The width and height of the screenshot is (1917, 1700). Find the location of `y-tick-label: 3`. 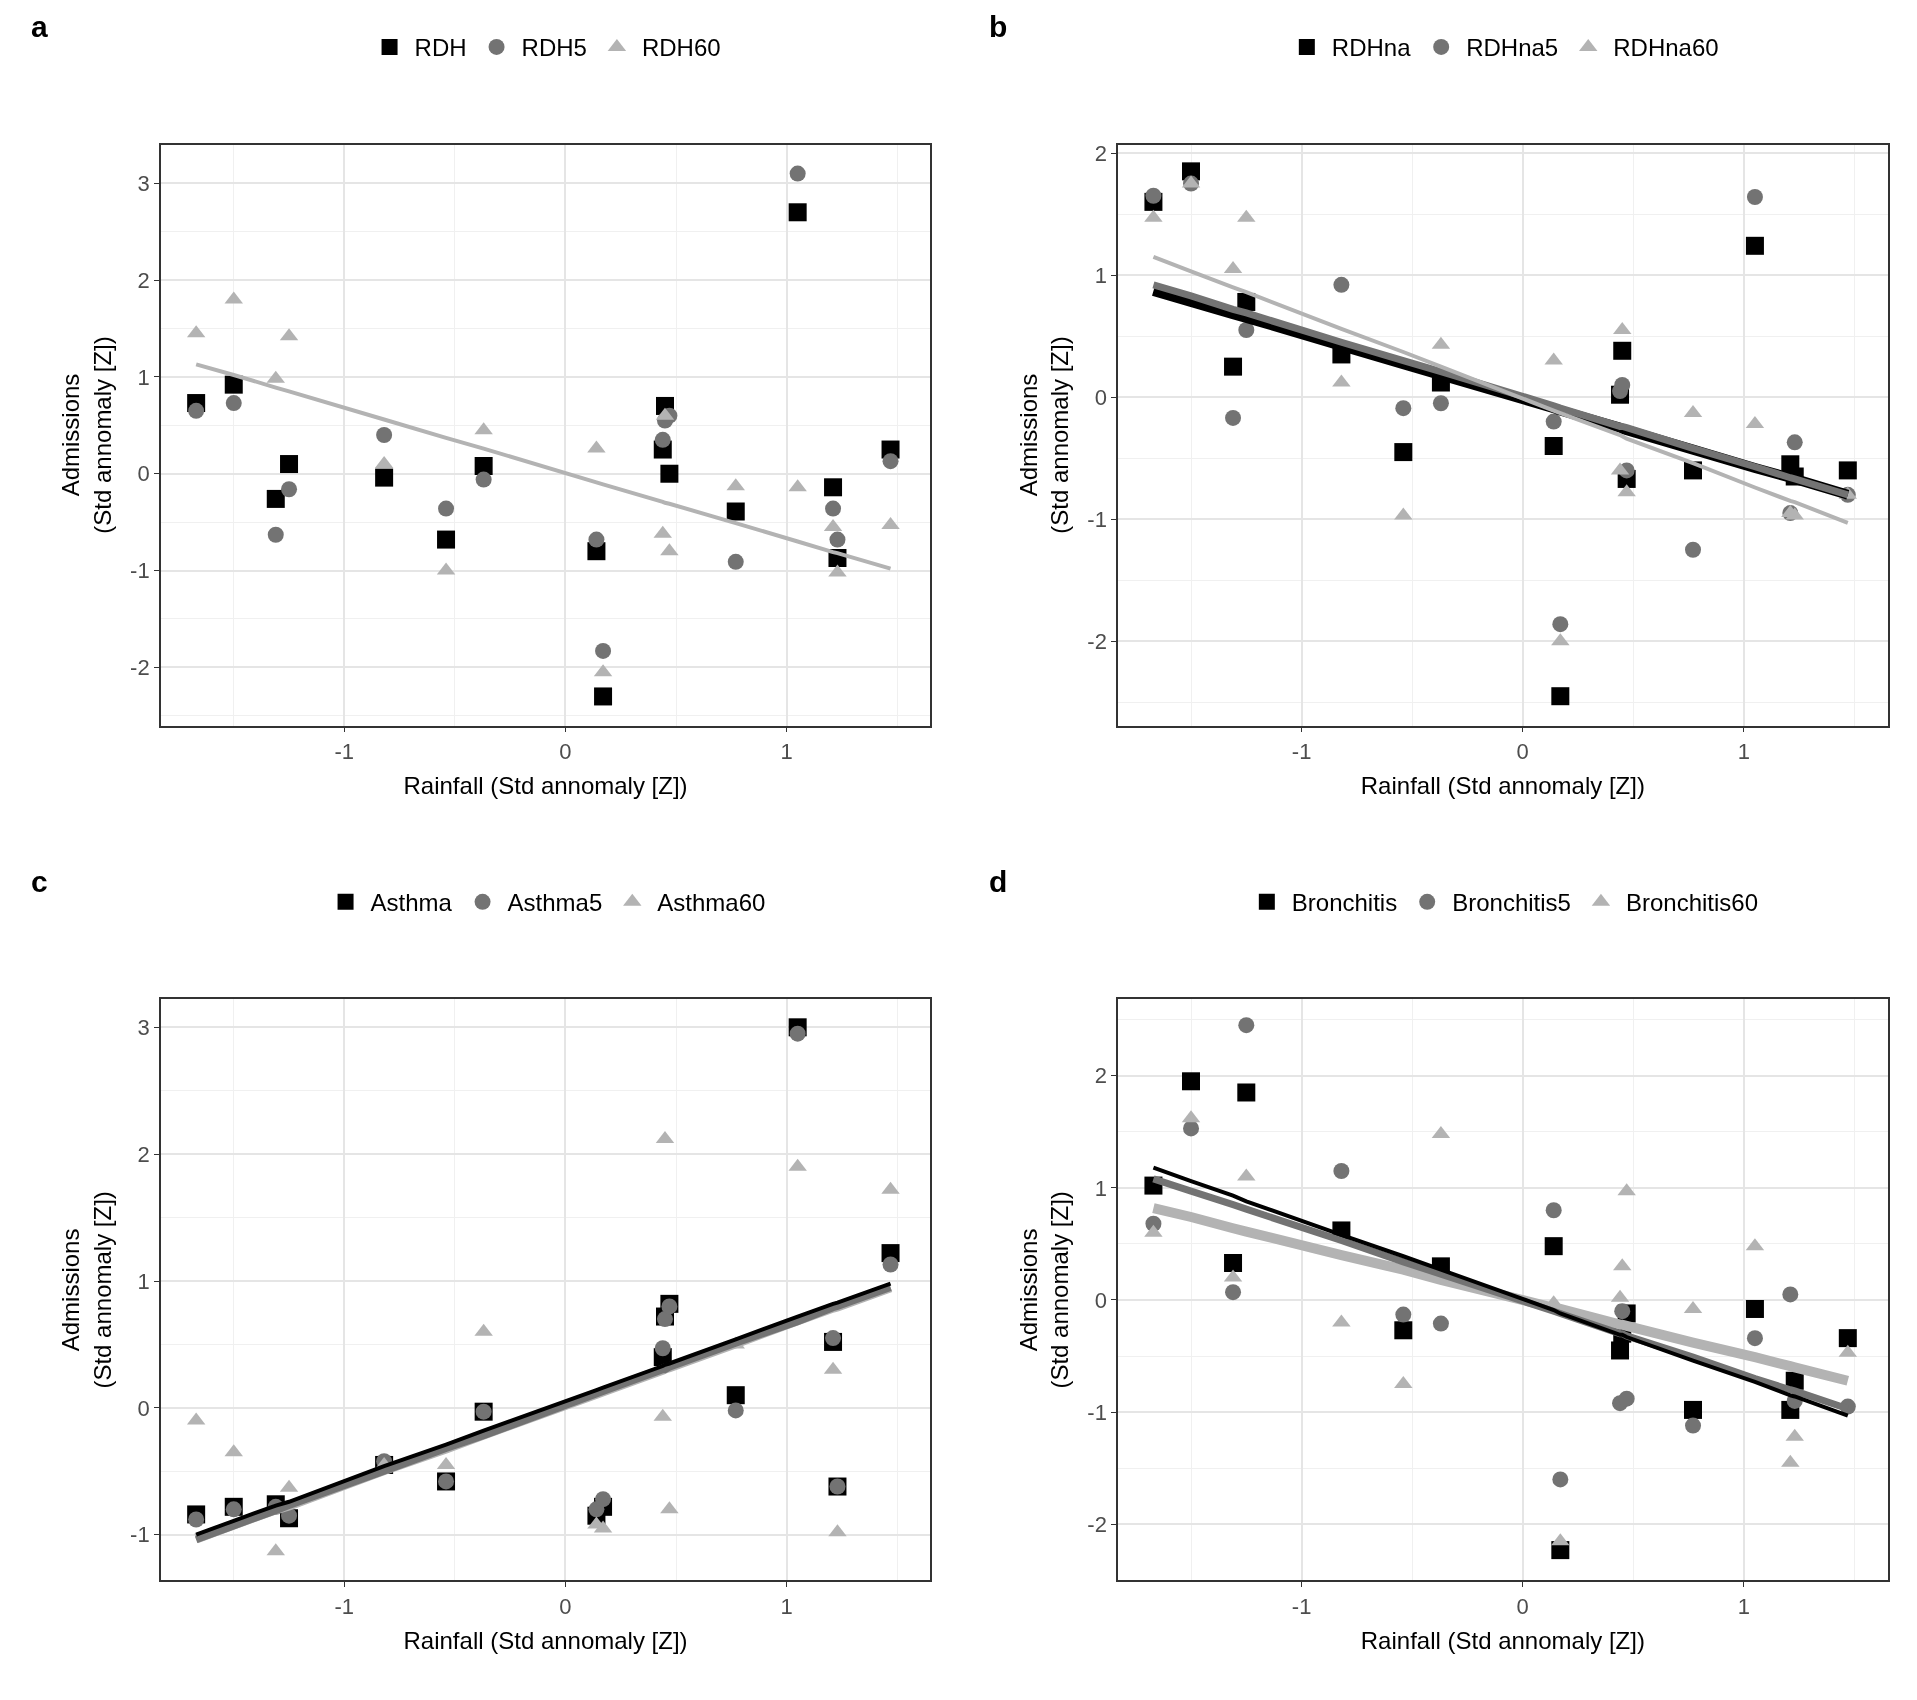

y-tick-label: 3 is located at coordinates (143, 1028).